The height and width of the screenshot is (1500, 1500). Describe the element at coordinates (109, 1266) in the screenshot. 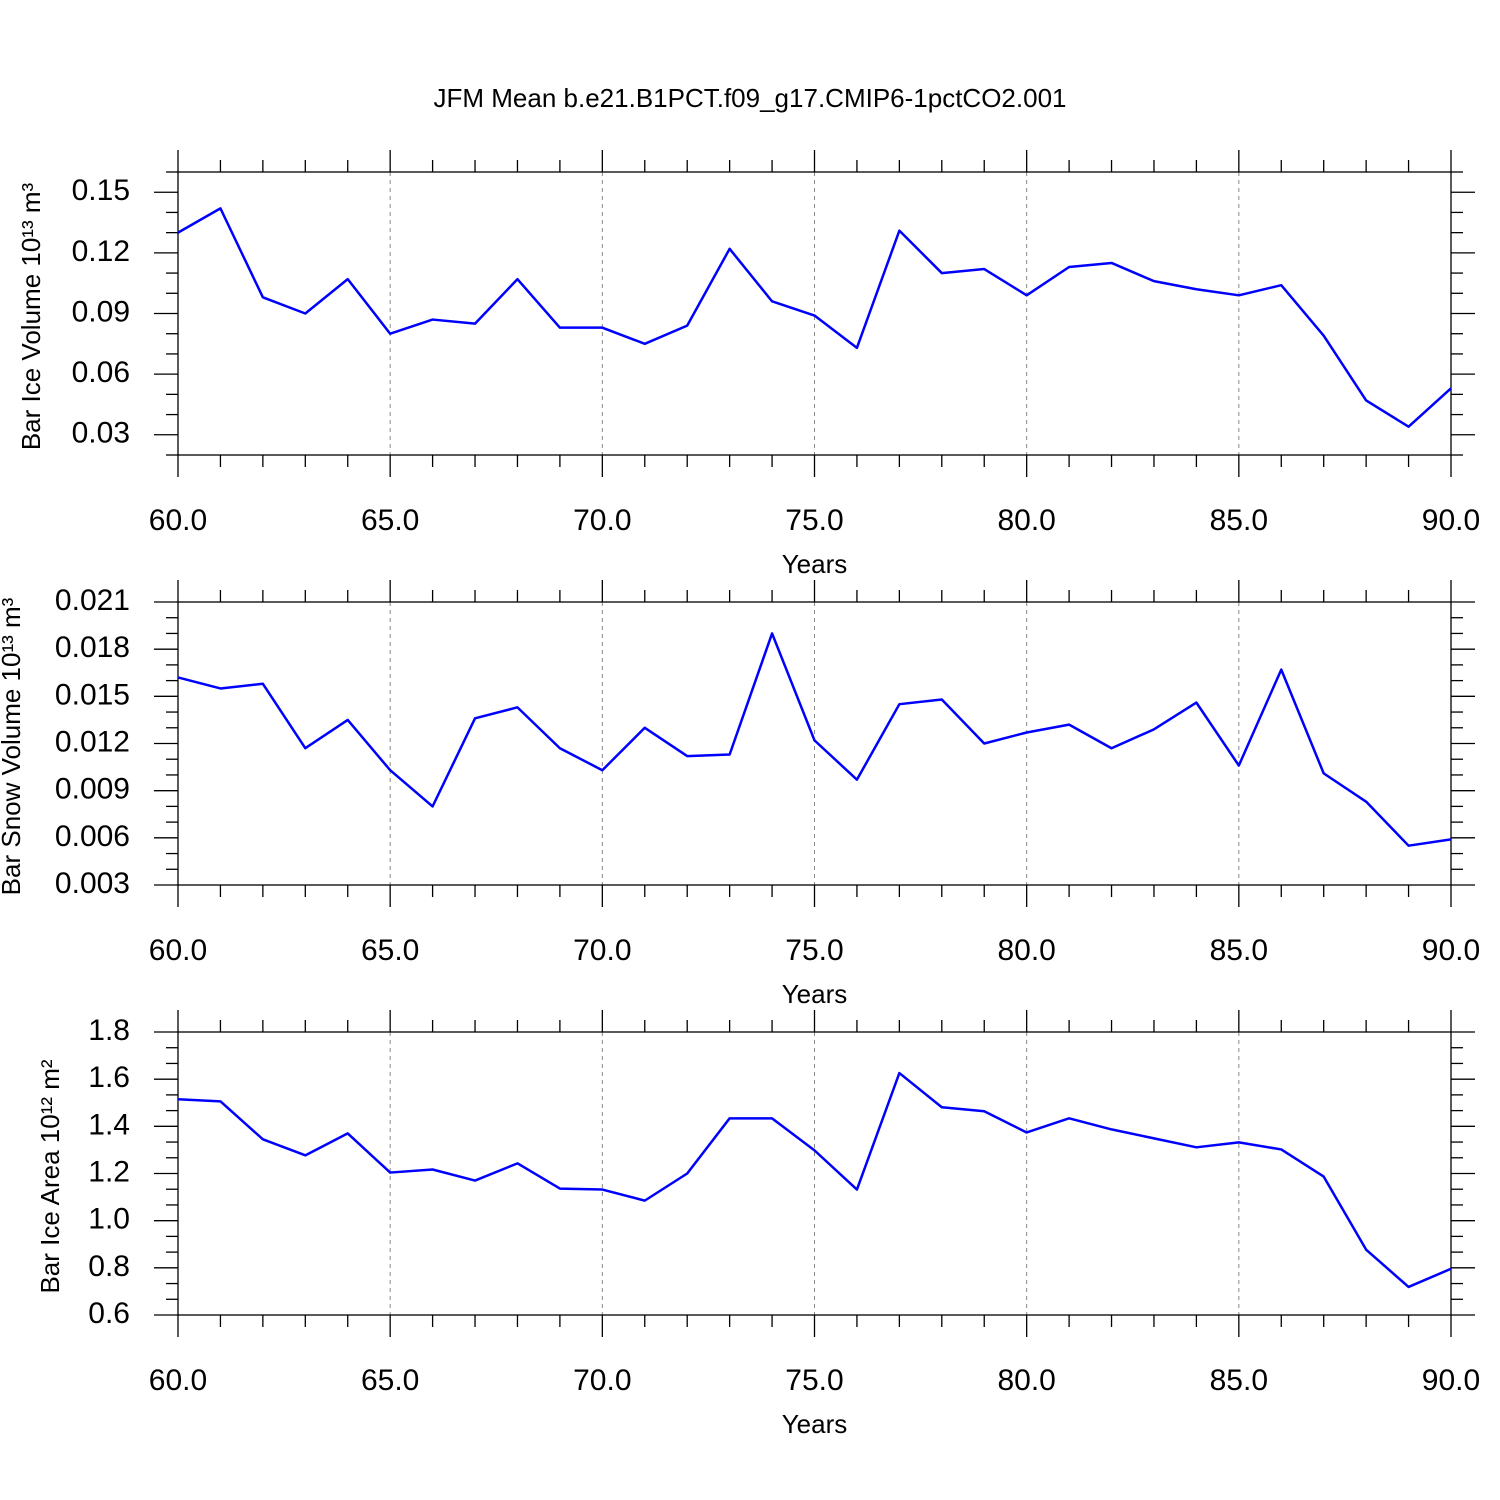

I see `y-tick-label: 0.8` at that location.